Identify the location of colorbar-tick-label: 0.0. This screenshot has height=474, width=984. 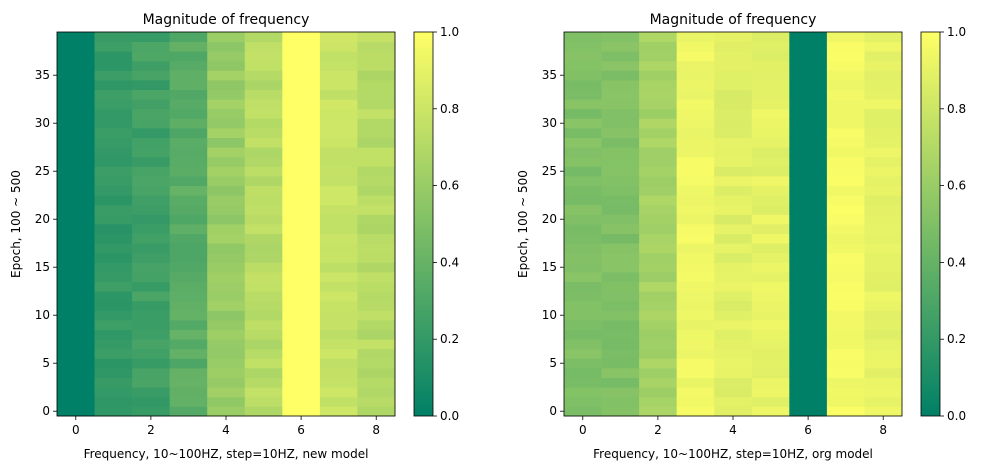
(449, 416).